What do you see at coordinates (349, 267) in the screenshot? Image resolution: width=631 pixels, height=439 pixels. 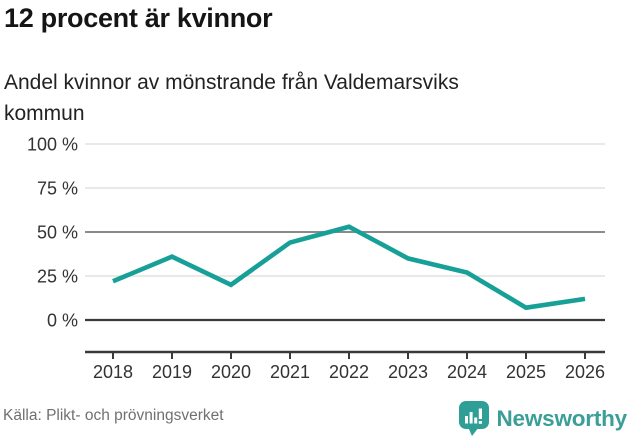 I see `data-series-line` at bounding box center [349, 267].